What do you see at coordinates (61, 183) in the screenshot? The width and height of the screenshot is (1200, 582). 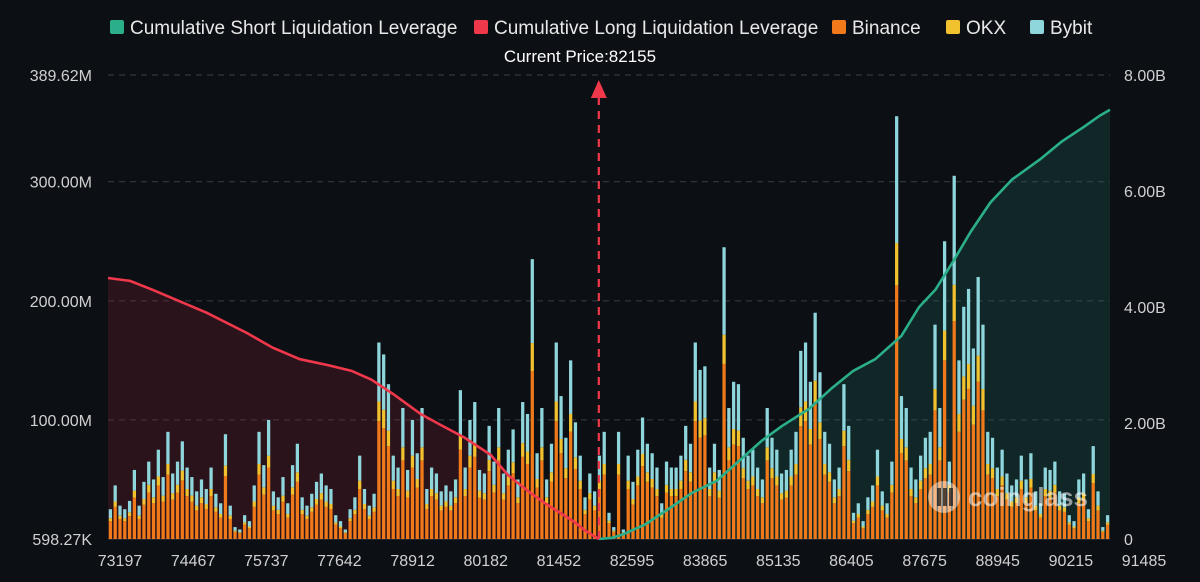 I see `left-tick-label: 300.00M` at bounding box center [61, 183].